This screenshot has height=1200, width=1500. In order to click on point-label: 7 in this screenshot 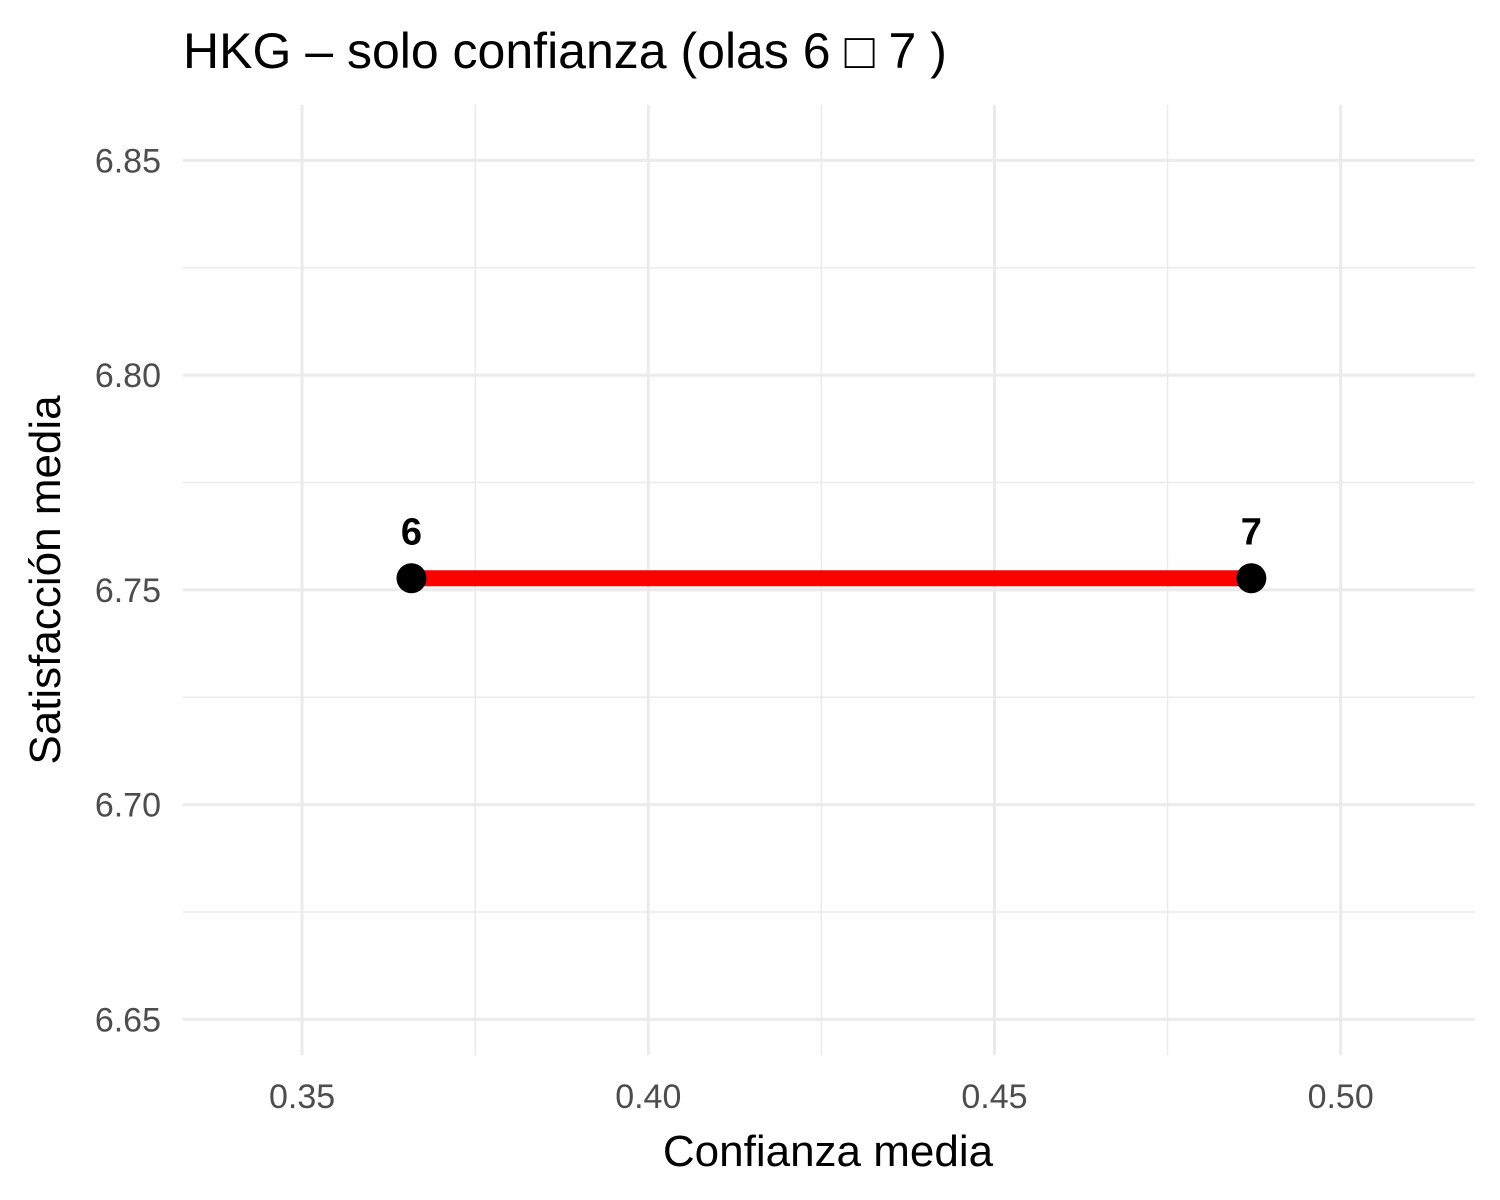, I will do `click(1251, 532)`.